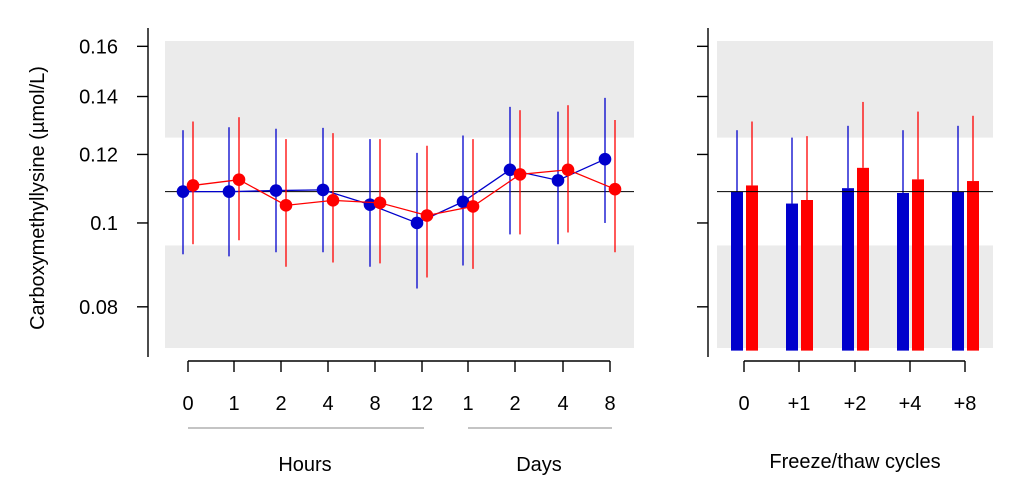 The height and width of the screenshot is (494, 1028). I want to click on left-y-tick-label: 0.1, so click(104, 224).